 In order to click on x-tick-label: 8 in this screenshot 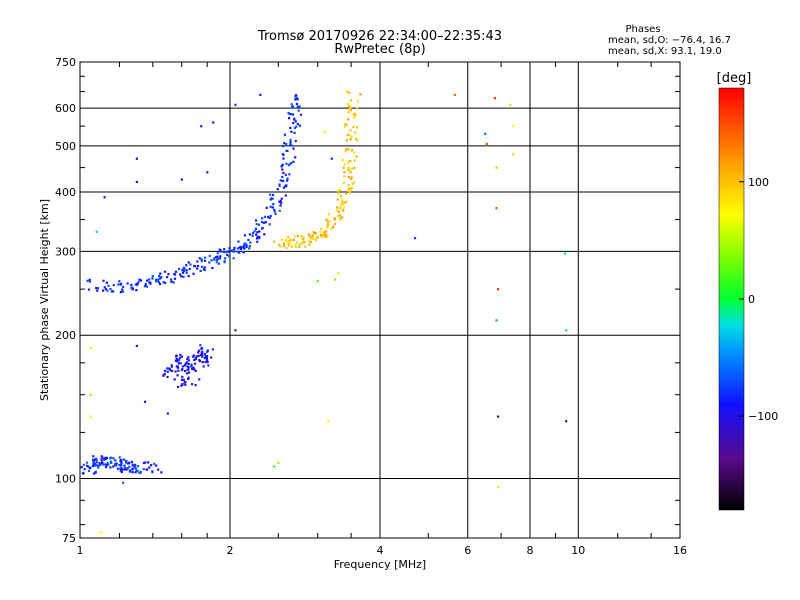, I will do `click(530, 550)`.